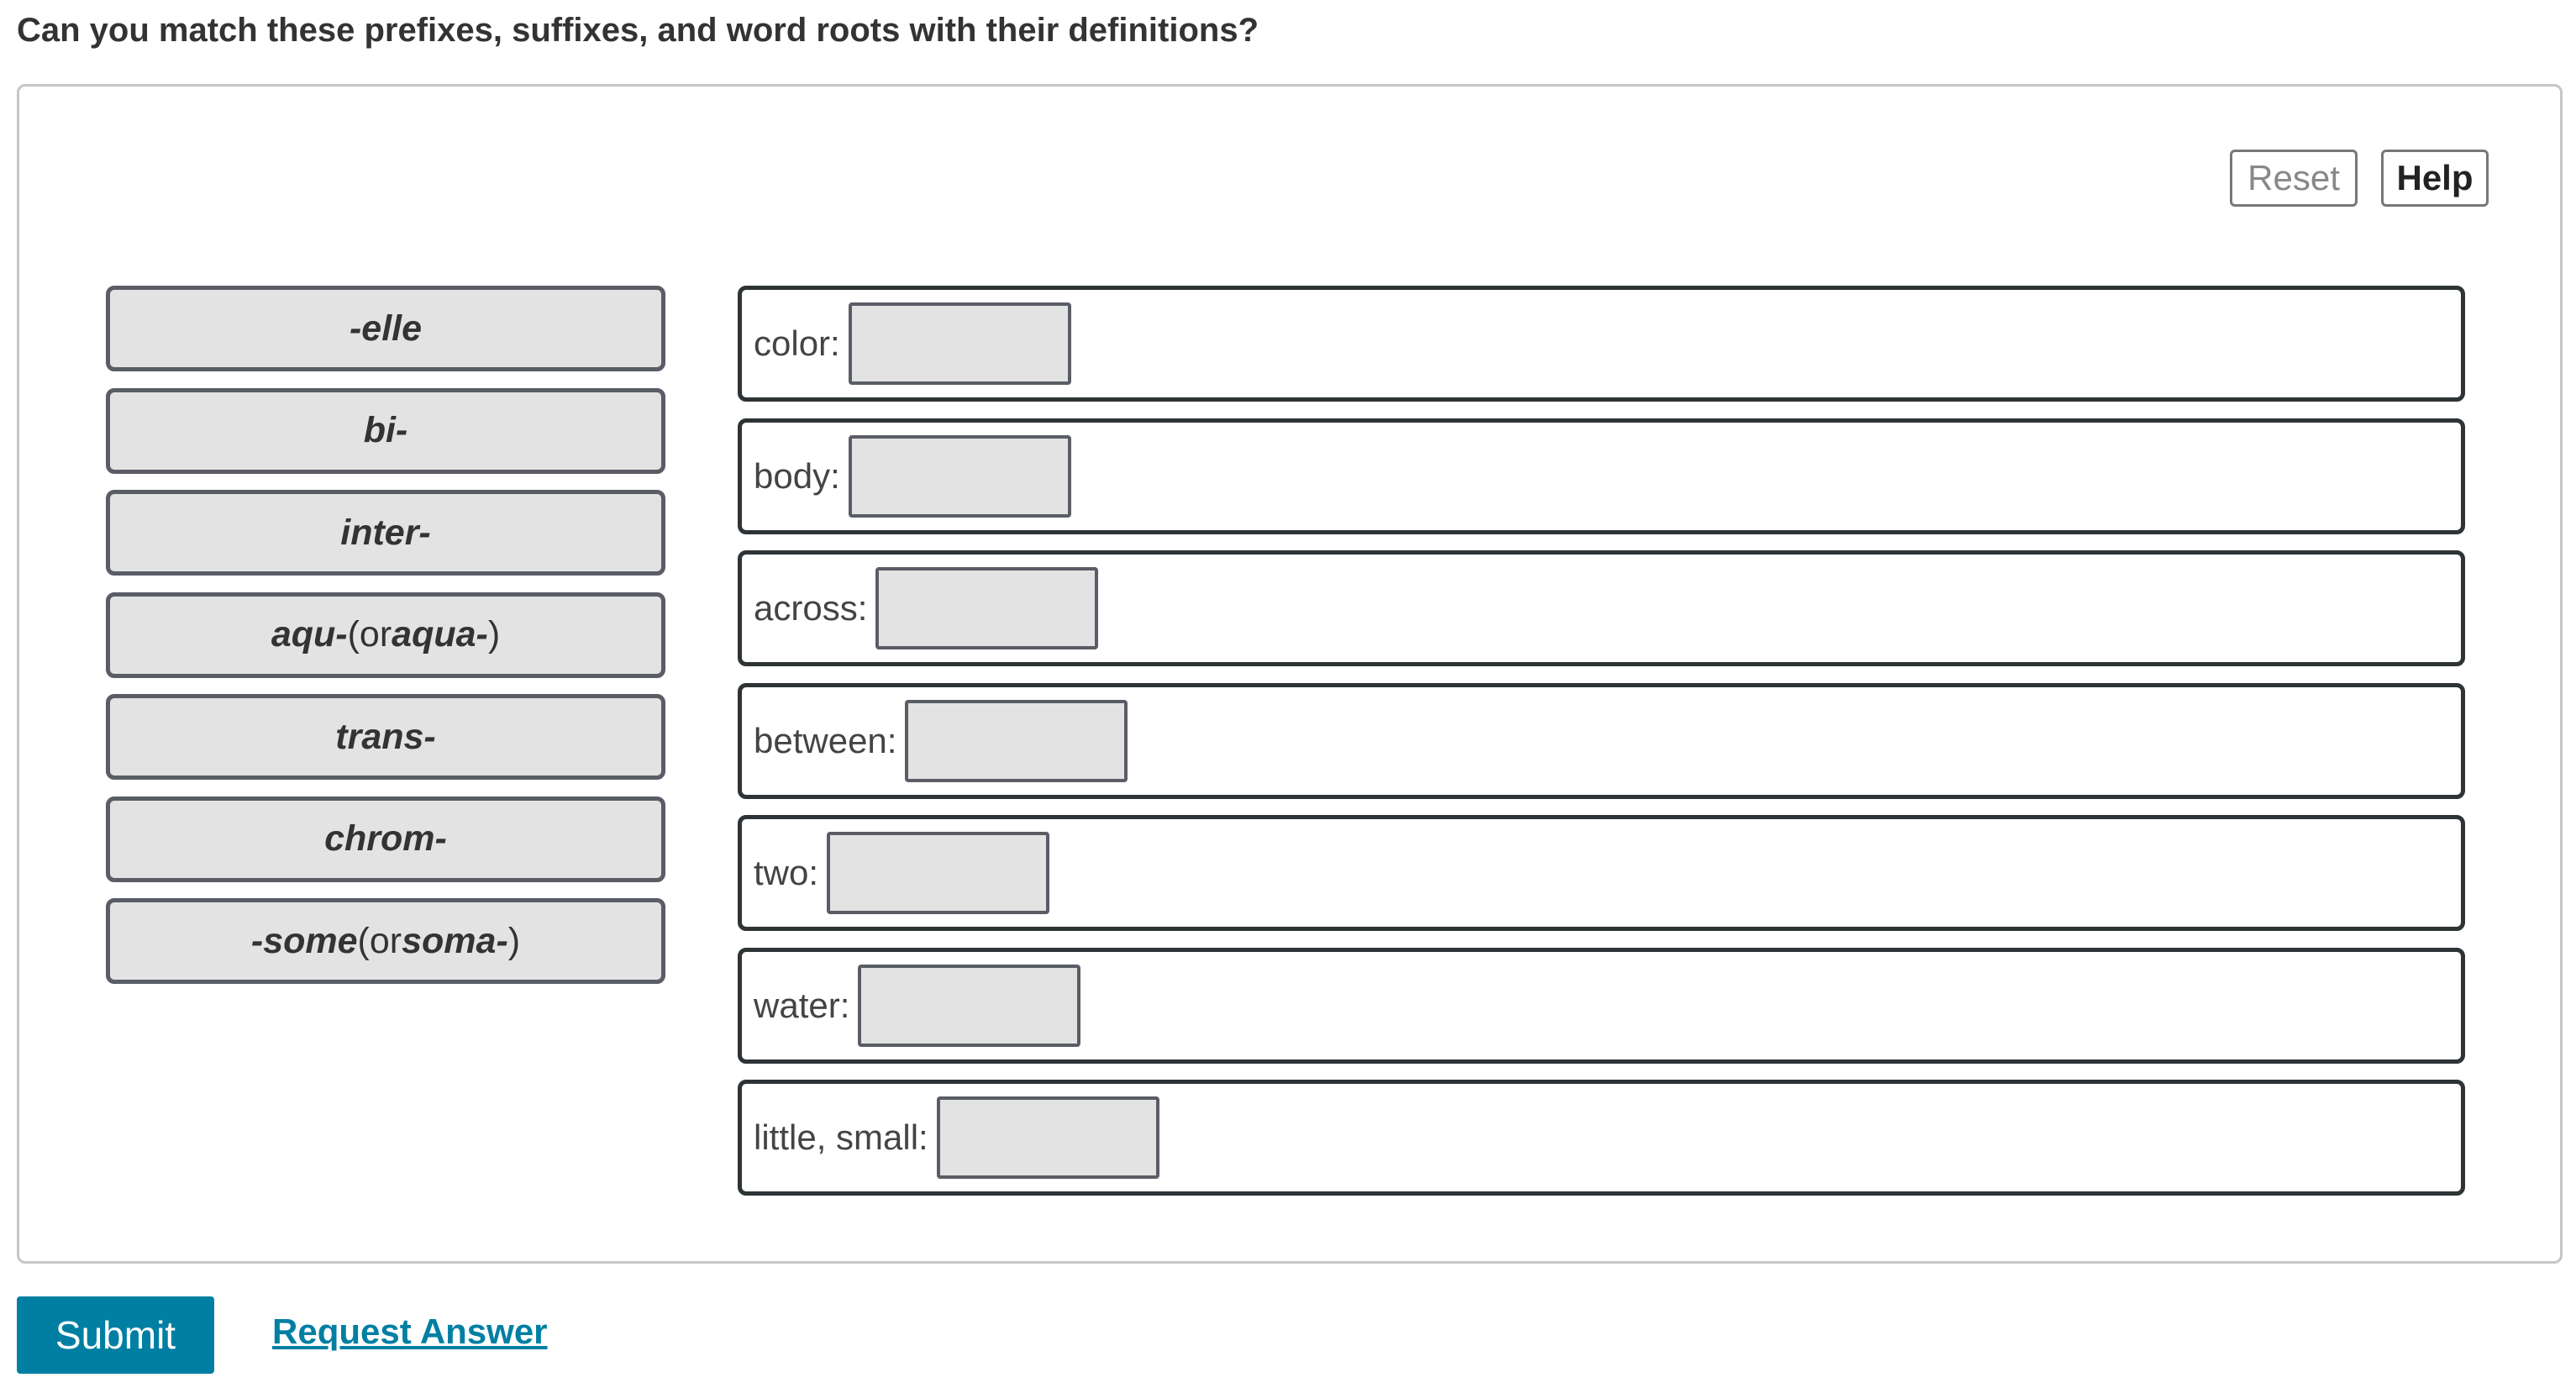 This screenshot has height=1388, width=2576. I want to click on definition-label: between:, so click(825, 740).